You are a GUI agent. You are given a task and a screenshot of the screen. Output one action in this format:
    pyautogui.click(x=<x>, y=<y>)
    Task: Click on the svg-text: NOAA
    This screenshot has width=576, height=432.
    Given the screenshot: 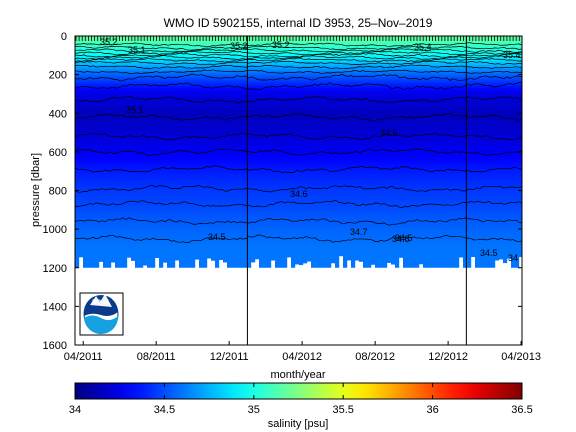 What is the action you would take?
    pyautogui.click(x=101, y=303)
    